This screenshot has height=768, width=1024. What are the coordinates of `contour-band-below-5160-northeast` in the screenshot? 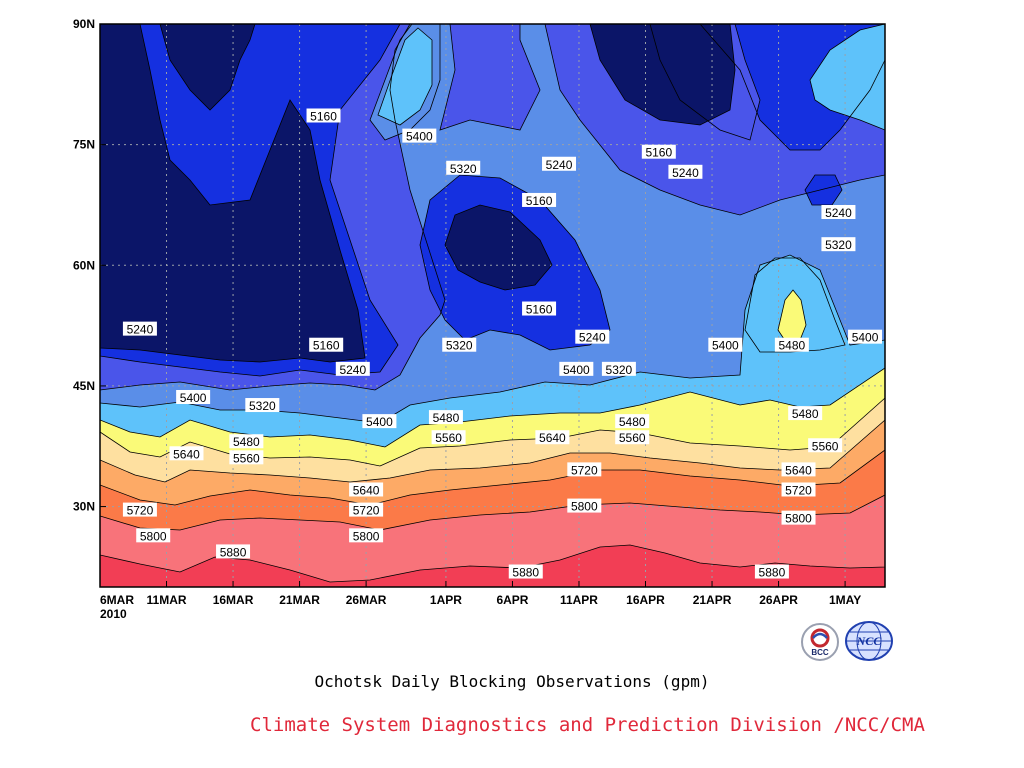 It's located at (662, 74).